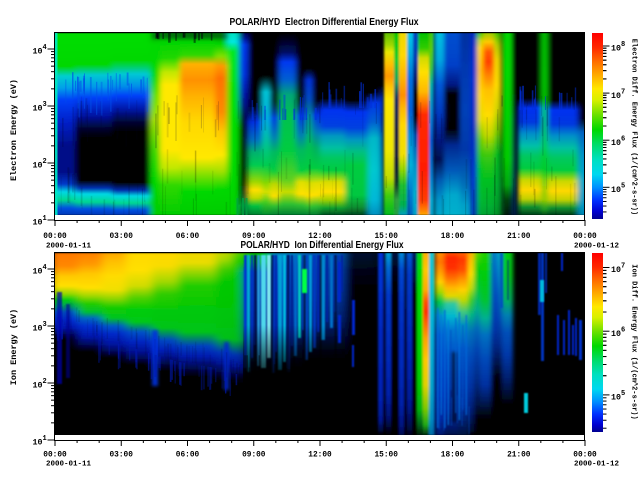 This screenshot has width=640, height=480. What do you see at coordinates (14, 130) in the screenshot?
I see `svg-text: Electron Energy (eV)` at bounding box center [14, 130].